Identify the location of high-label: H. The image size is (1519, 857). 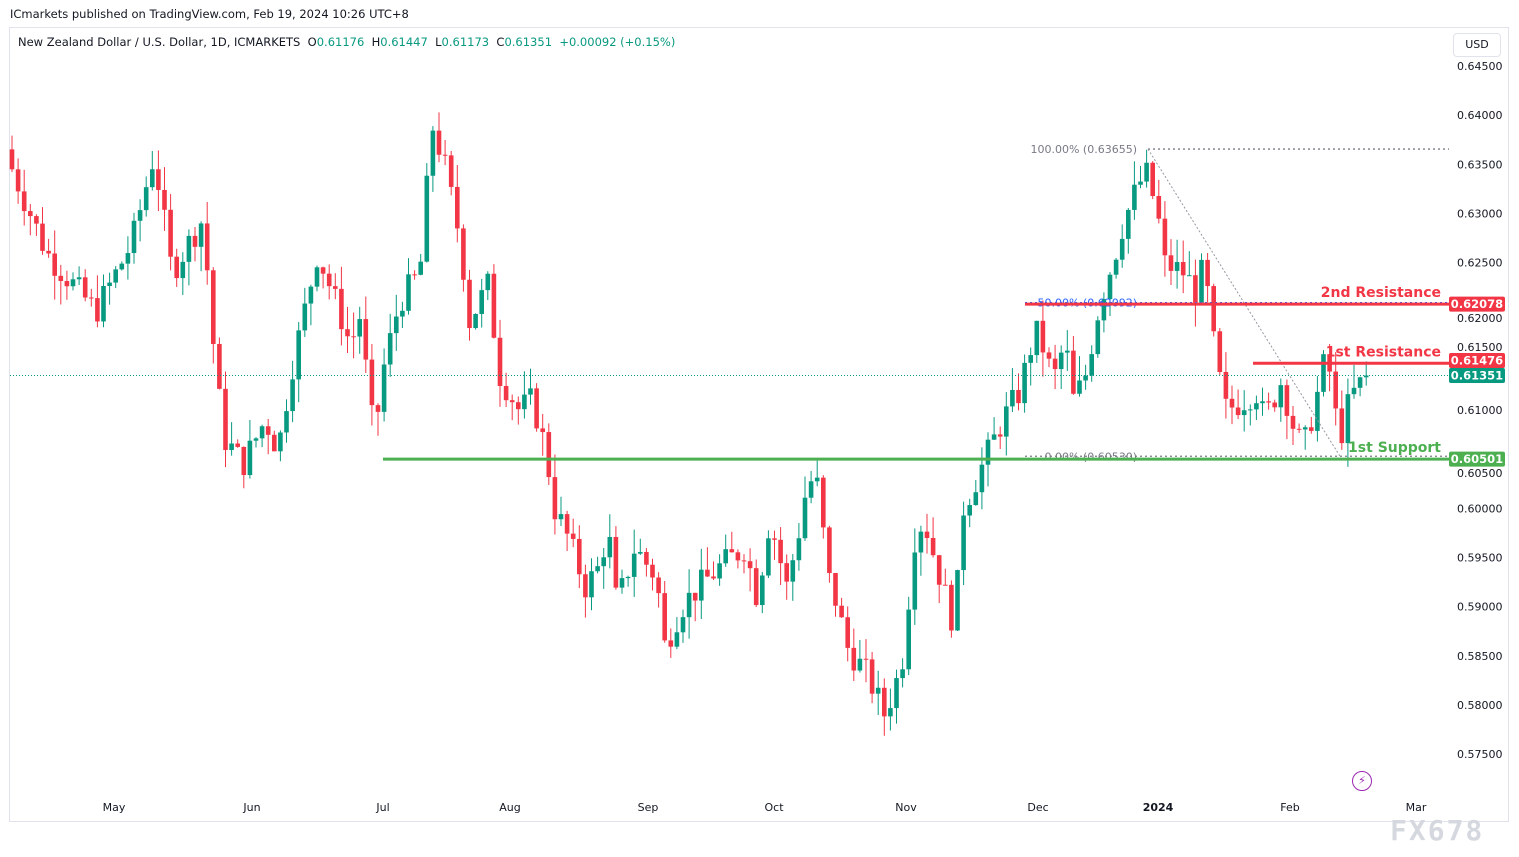
(376, 42).